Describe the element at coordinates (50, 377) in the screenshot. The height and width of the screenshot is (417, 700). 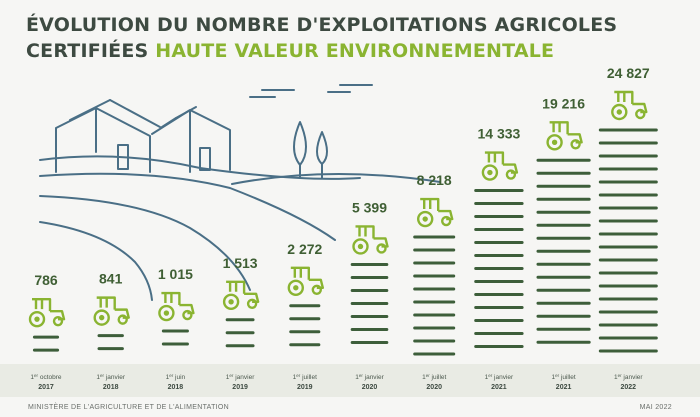
I see `date-month: octobre` at that location.